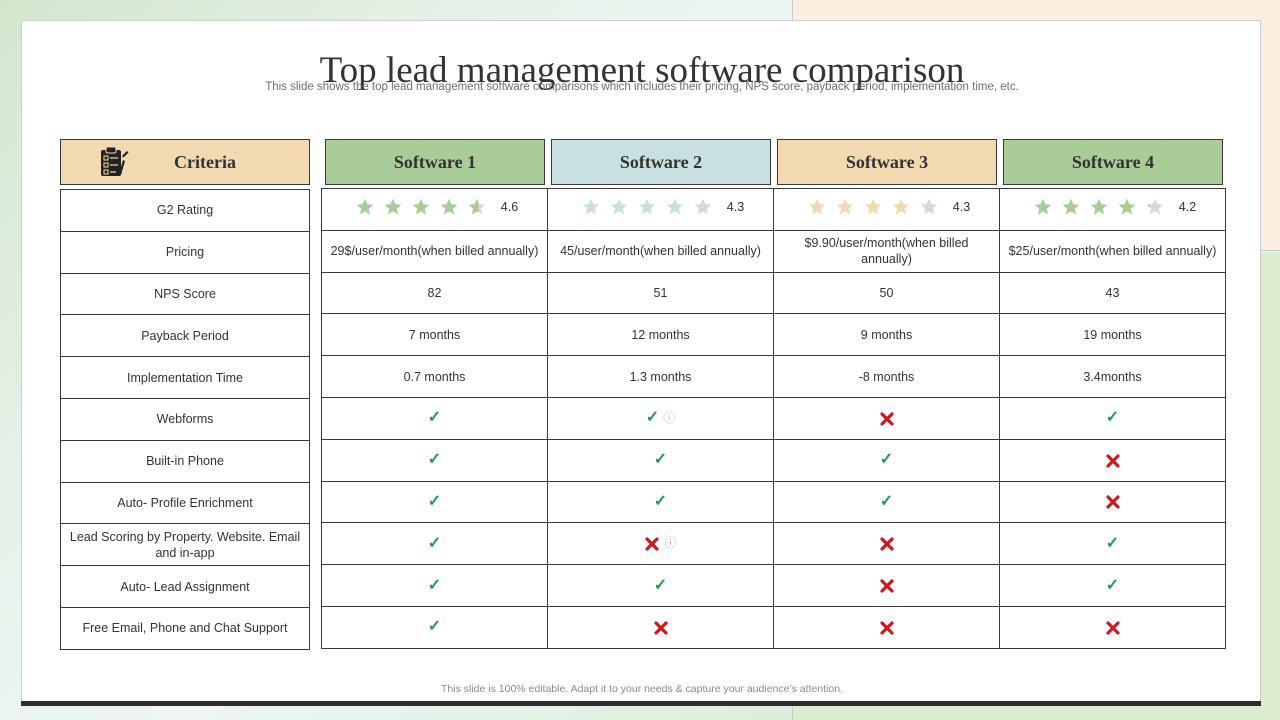 The image size is (1280, 720). What do you see at coordinates (660, 335) in the screenshot?
I see `table-cell: 12 months` at bounding box center [660, 335].